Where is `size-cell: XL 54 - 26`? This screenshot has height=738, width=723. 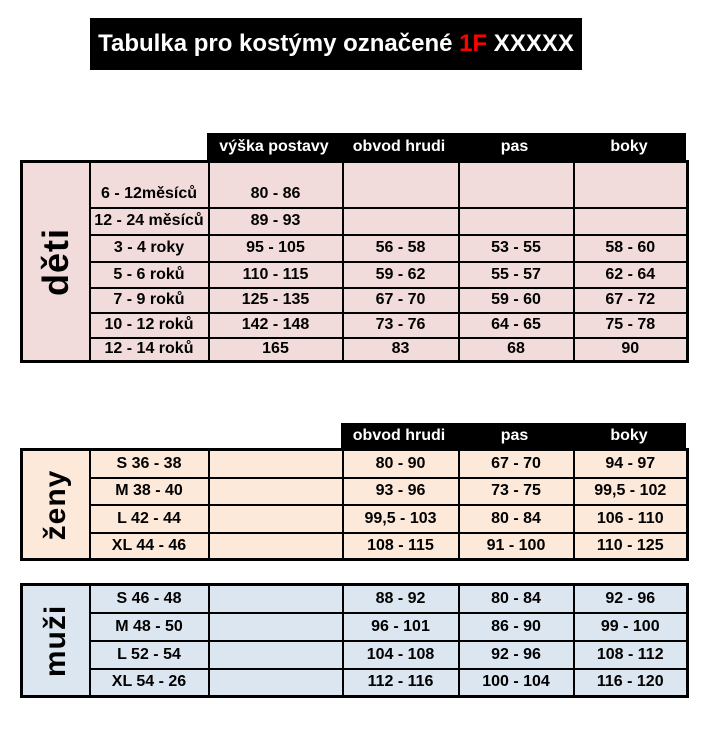 size-cell: XL 54 - 26 is located at coordinates (149, 682).